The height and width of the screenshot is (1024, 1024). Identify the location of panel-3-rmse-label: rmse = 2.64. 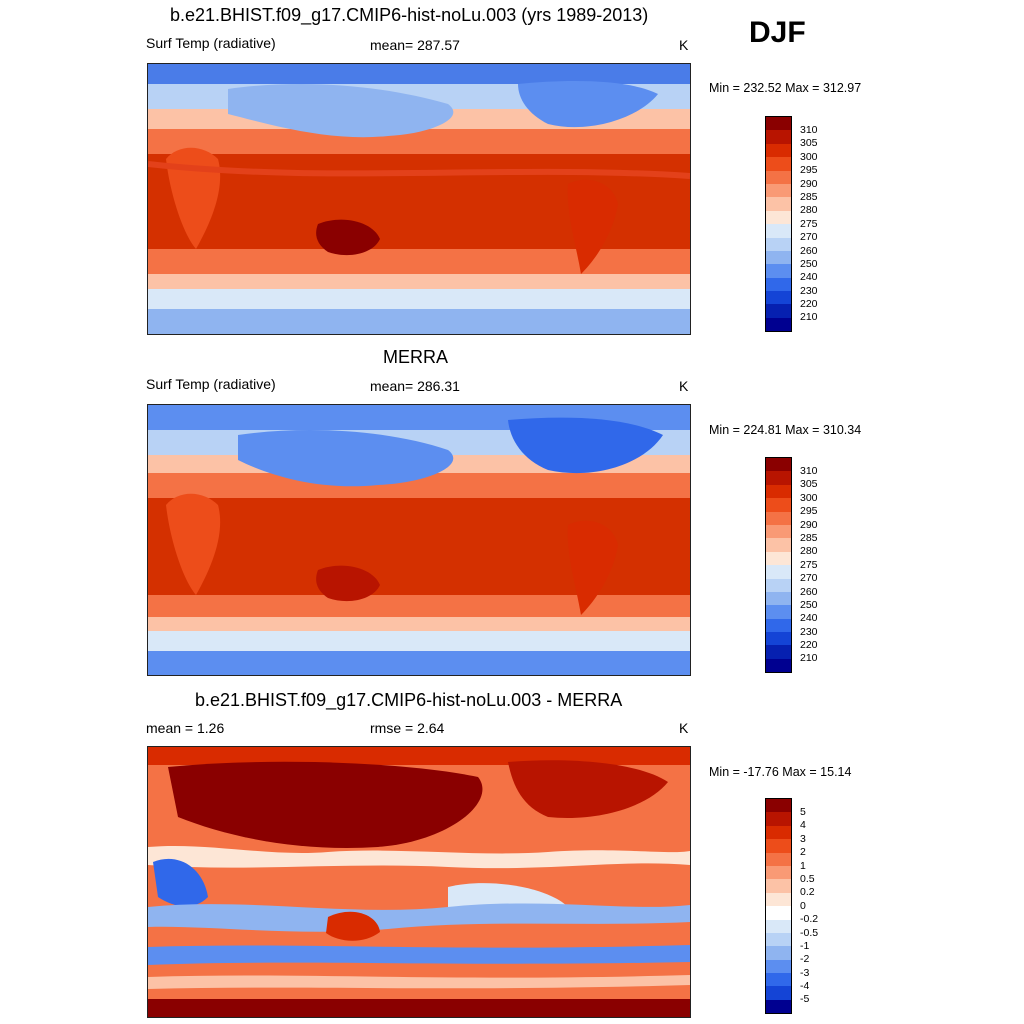
(407, 728).